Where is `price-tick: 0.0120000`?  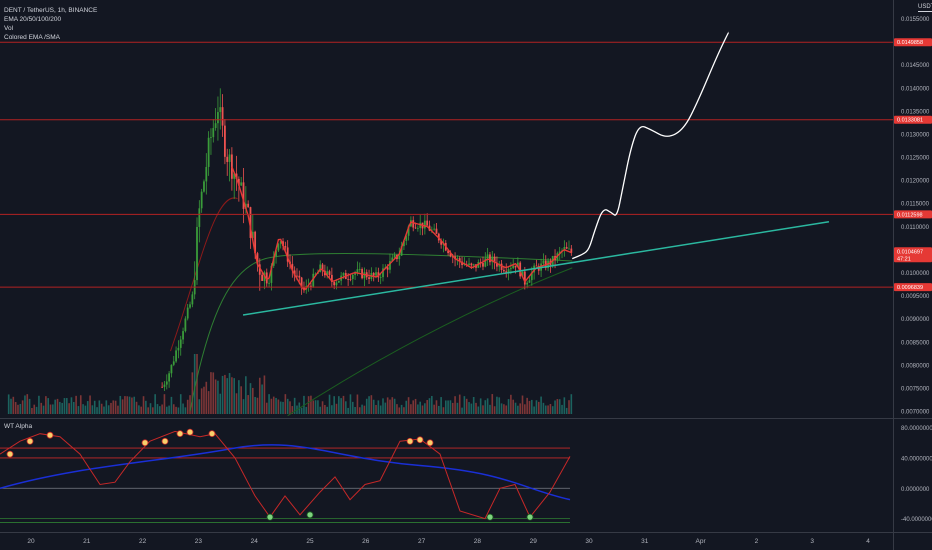
price-tick: 0.0120000 is located at coordinates (915, 182).